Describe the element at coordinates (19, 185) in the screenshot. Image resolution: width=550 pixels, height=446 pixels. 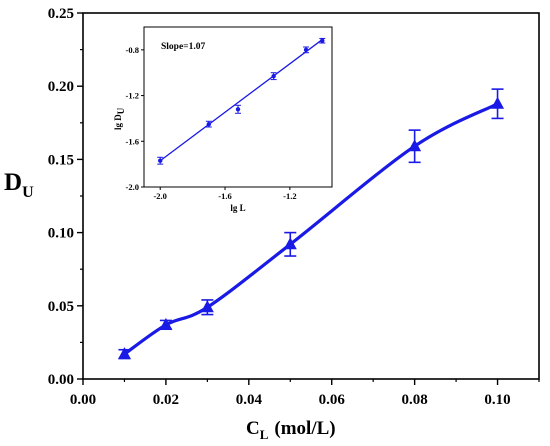
I see `y-axis-title: DU` at that location.